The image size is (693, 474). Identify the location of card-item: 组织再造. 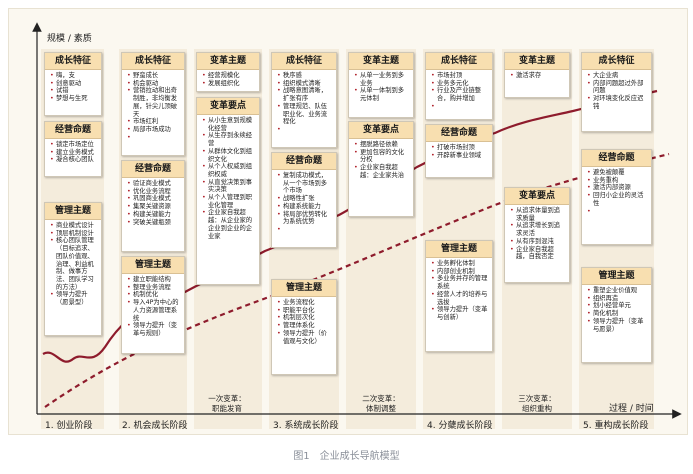
(617, 299).